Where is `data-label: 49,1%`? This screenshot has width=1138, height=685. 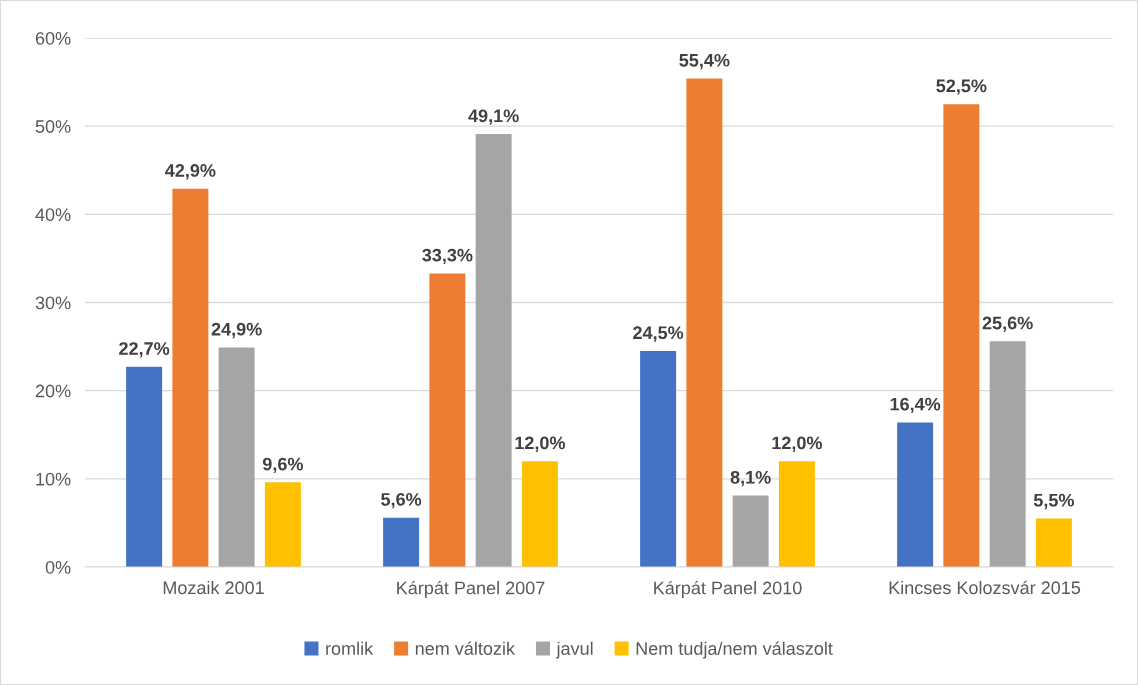
data-label: 49,1% is located at coordinates (493, 117).